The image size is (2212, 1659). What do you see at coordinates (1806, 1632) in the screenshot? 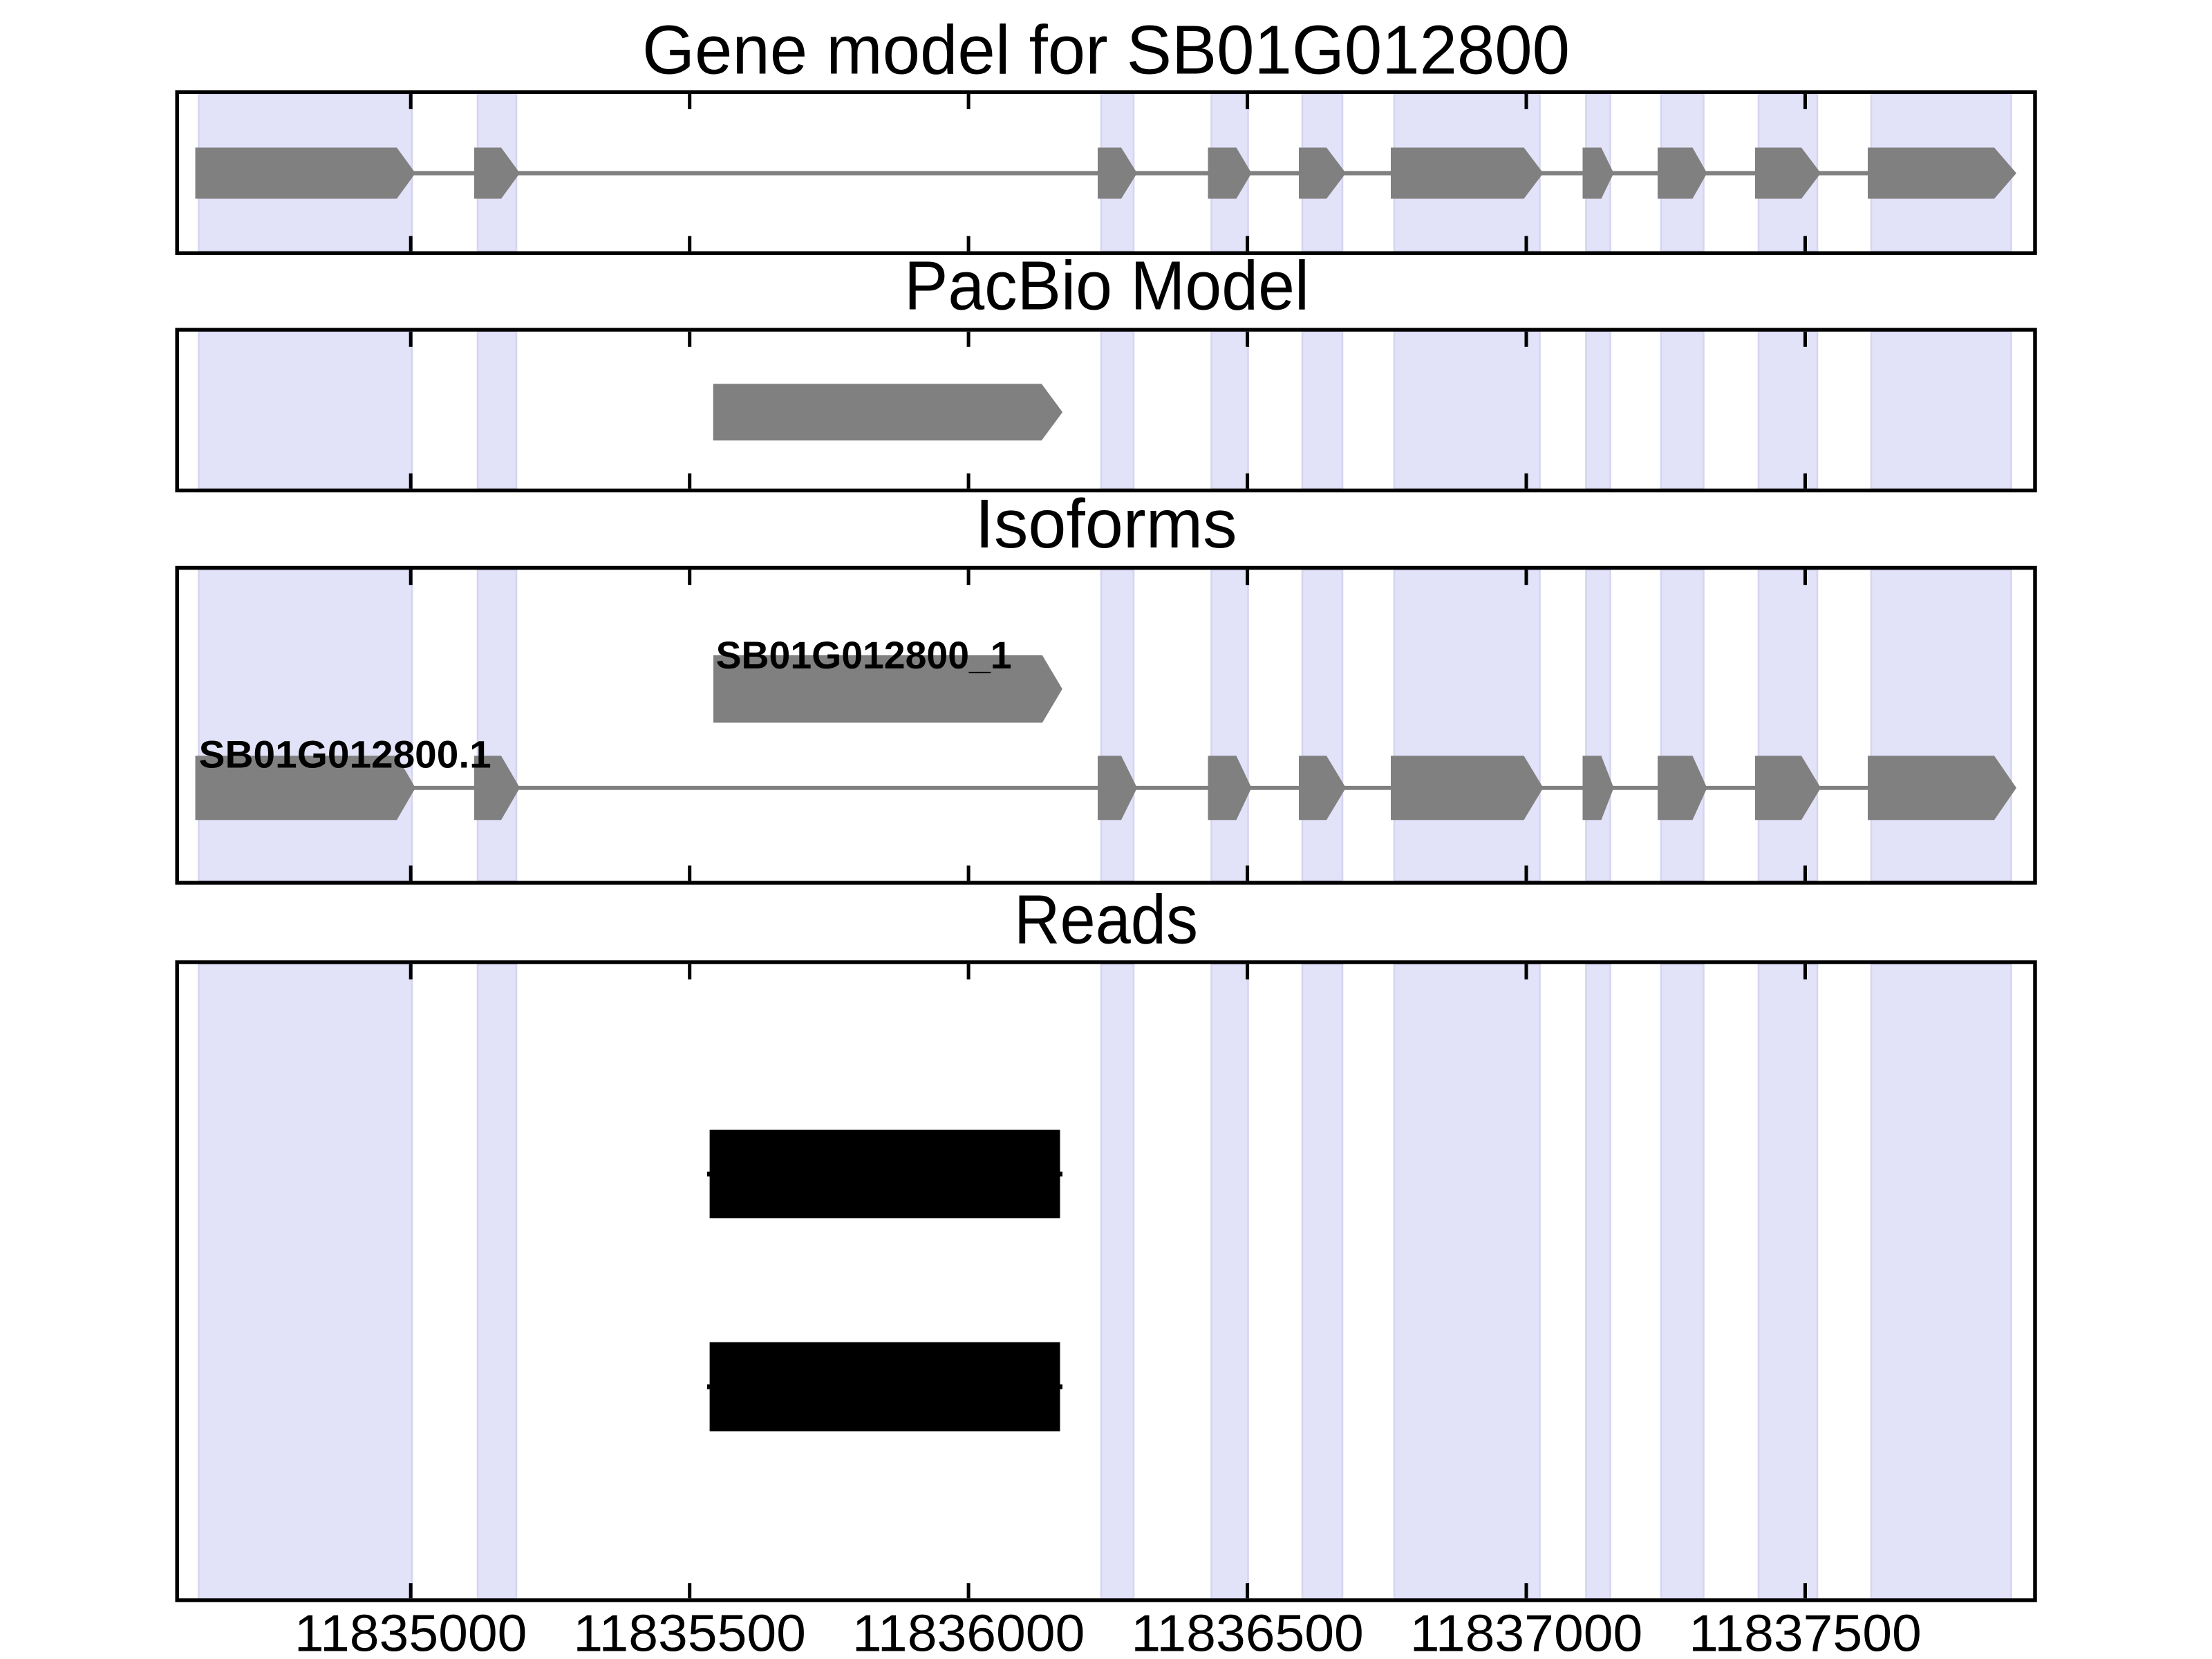
I see `svg-text: 11837500` at bounding box center [1806, 1632].